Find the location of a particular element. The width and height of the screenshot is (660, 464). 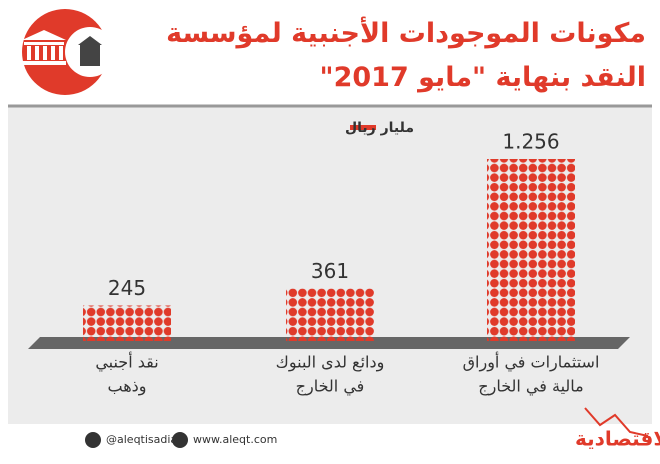

category-label: نقد أجنبي is located at coordinates (126, 362).